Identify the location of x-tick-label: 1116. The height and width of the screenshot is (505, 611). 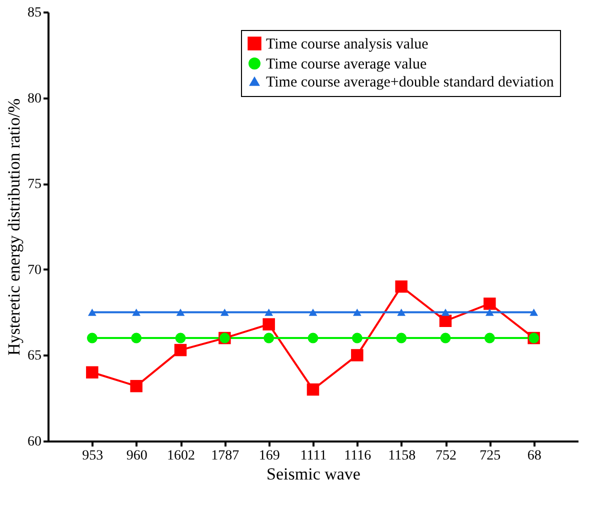
(358, 456).